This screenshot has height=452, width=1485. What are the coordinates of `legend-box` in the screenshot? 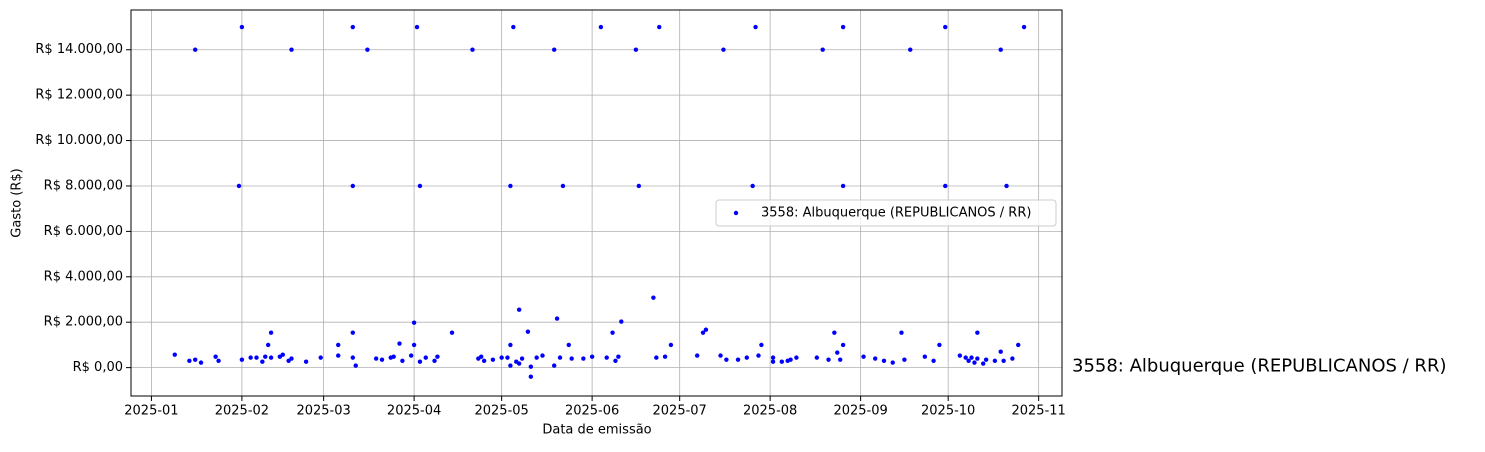 It's located at (886, 213).